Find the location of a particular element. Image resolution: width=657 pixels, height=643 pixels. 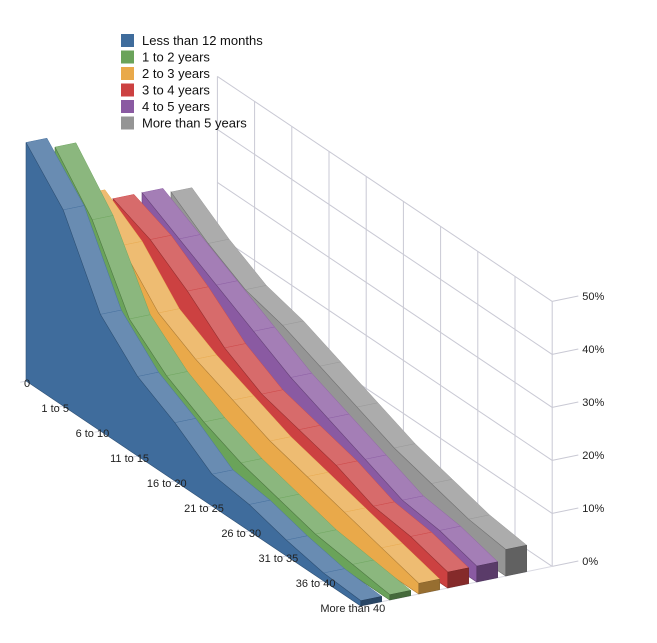

value-tick-label: 50% is located at coordinates (593, 297).